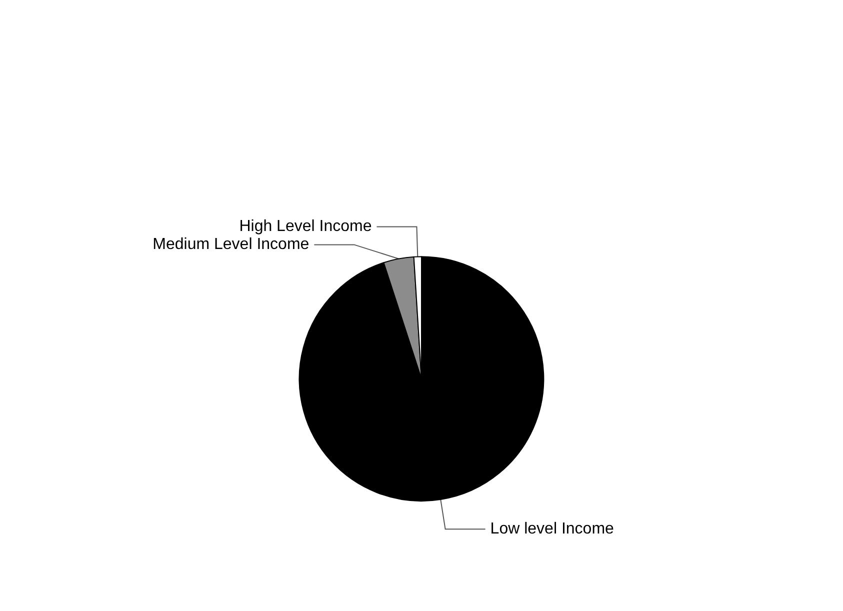 The image size is (843, 611). I want to click on slice-label: Low level Income, so click(552, 529).